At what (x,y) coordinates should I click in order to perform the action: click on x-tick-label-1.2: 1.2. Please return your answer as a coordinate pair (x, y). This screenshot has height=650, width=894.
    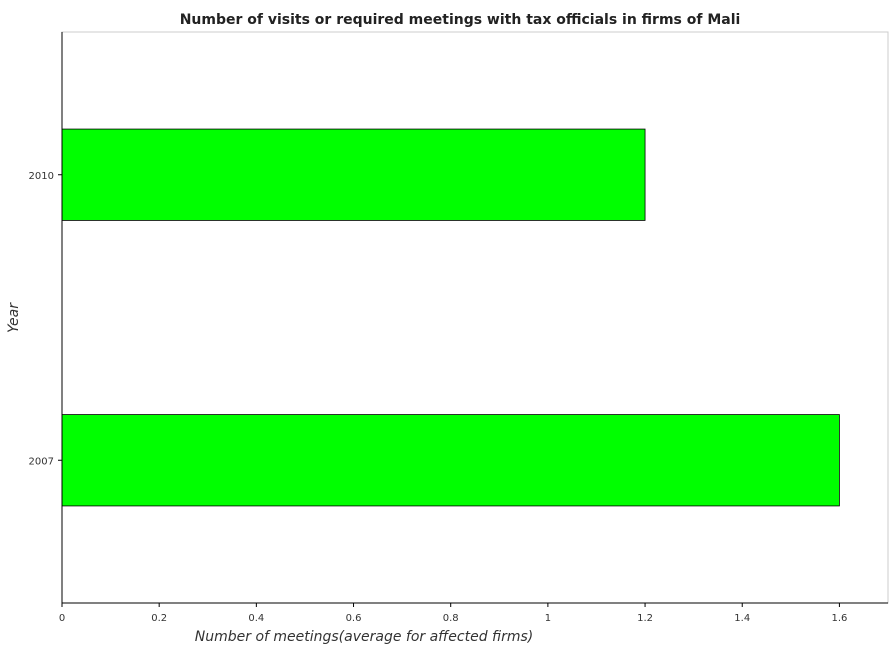
    Looking at the image, I should click on (645, 618).